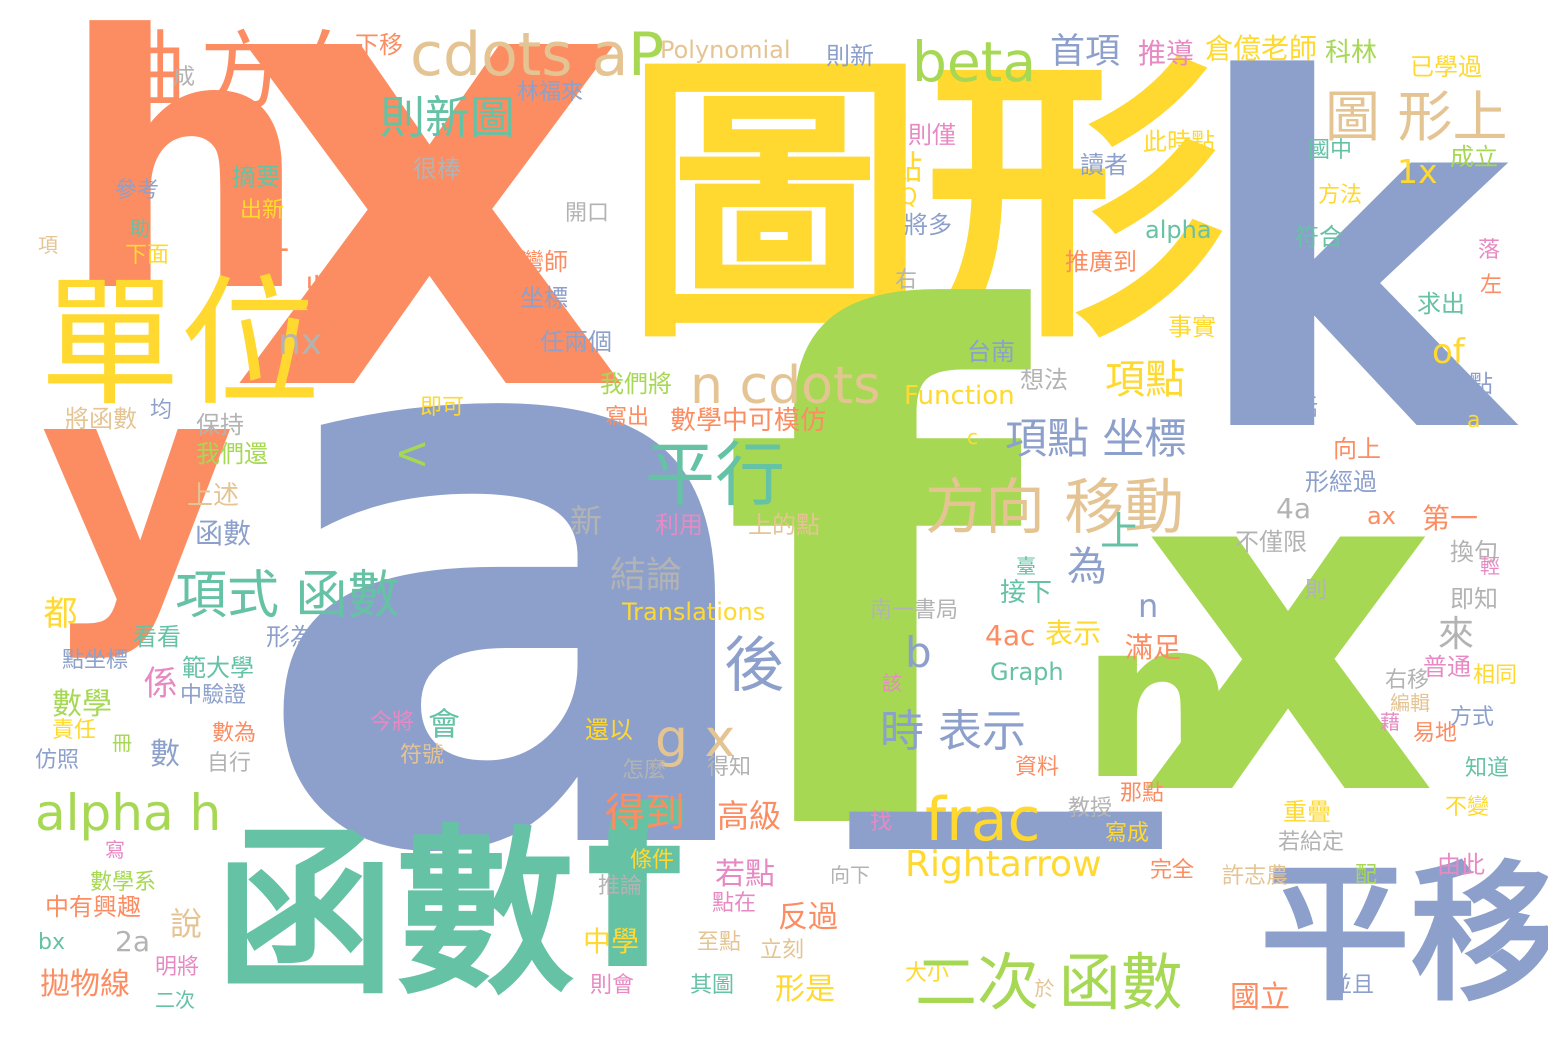 The width and height of the screenshot is (1548, 1052). What do you see at coordinates (1407, 680) in the screenshot?
I see `word-youyi: 右移` at bounding box center [1407, 680].